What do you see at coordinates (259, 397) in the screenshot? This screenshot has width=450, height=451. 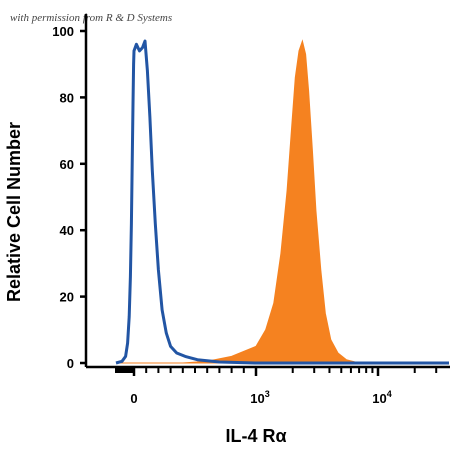 I see `x-tick-label: 10³` at bounding box center [259, 397].